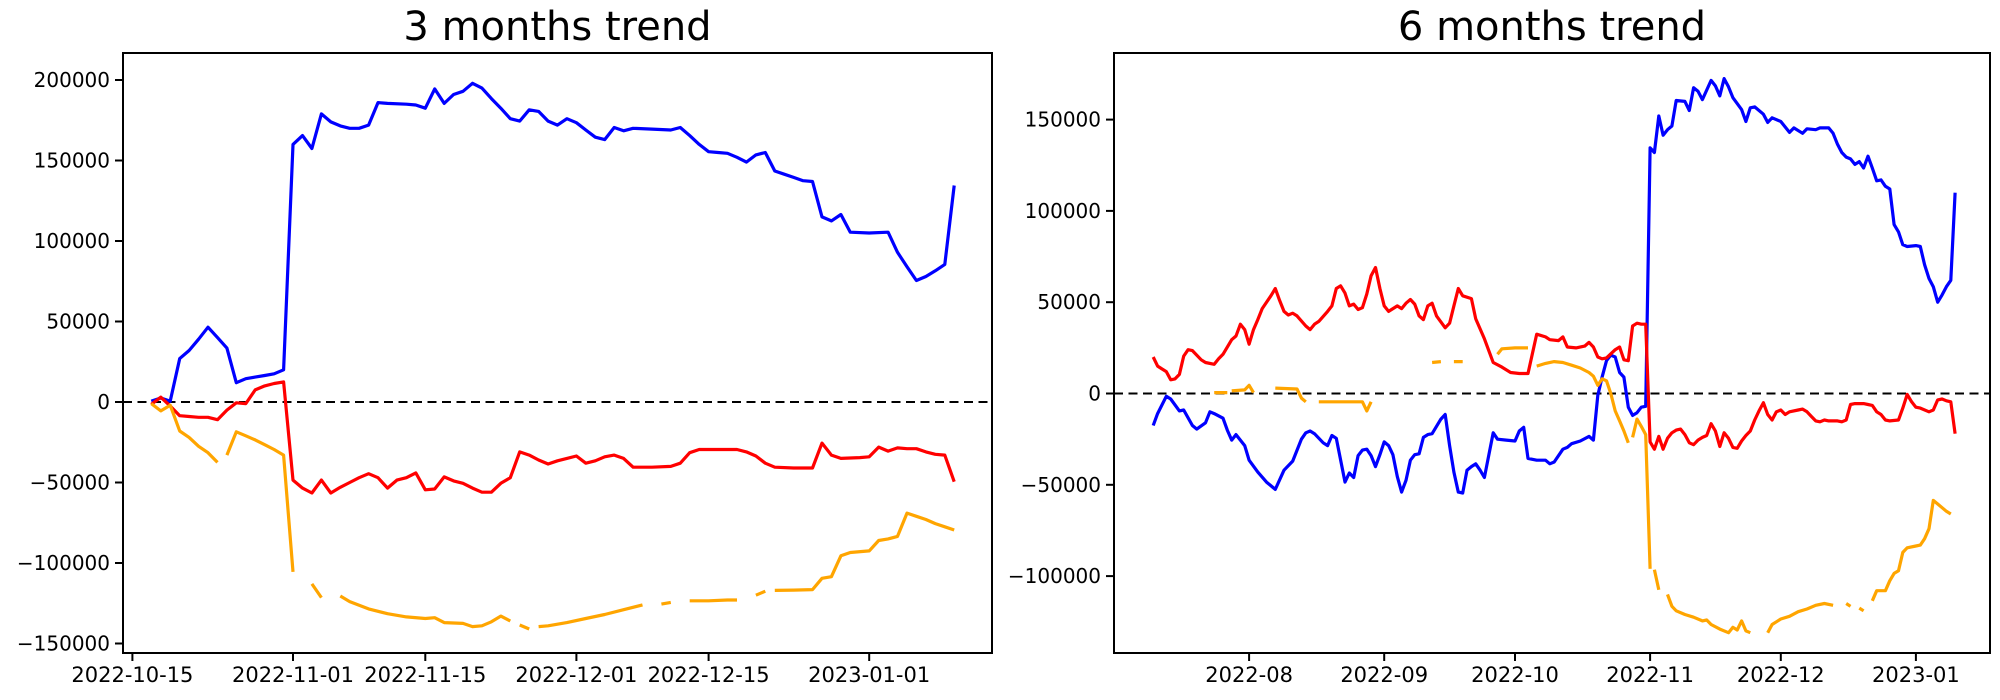 This screenshot has height=700, width=2000. What do you see at coordinates (132, 675) in the screenshot?
I see `x-tick-label: 2022-10-15` at bounding box center [132, 675].